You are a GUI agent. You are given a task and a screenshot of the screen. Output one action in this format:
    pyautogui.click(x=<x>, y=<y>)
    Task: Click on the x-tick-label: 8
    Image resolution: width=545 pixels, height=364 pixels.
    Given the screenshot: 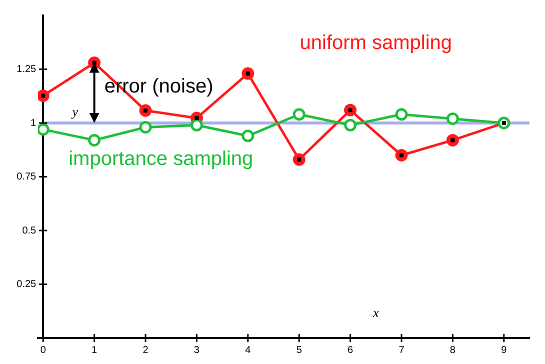 What is the action you would take?
    pyautogui.click(x=453, y=350)
    